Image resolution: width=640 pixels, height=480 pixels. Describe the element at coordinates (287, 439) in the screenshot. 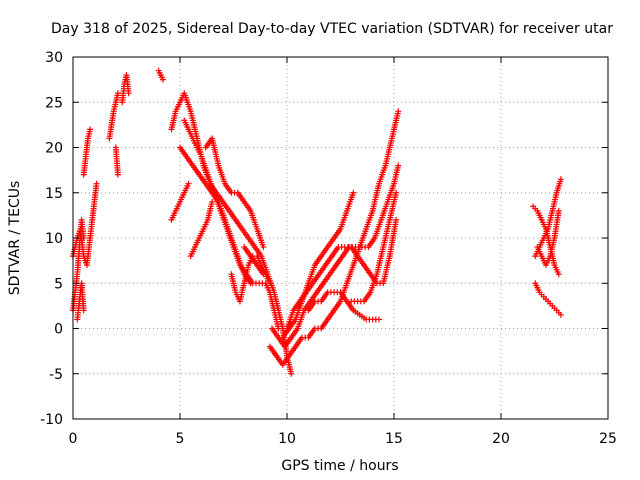

I see `x-tick-label: 10` at that location.